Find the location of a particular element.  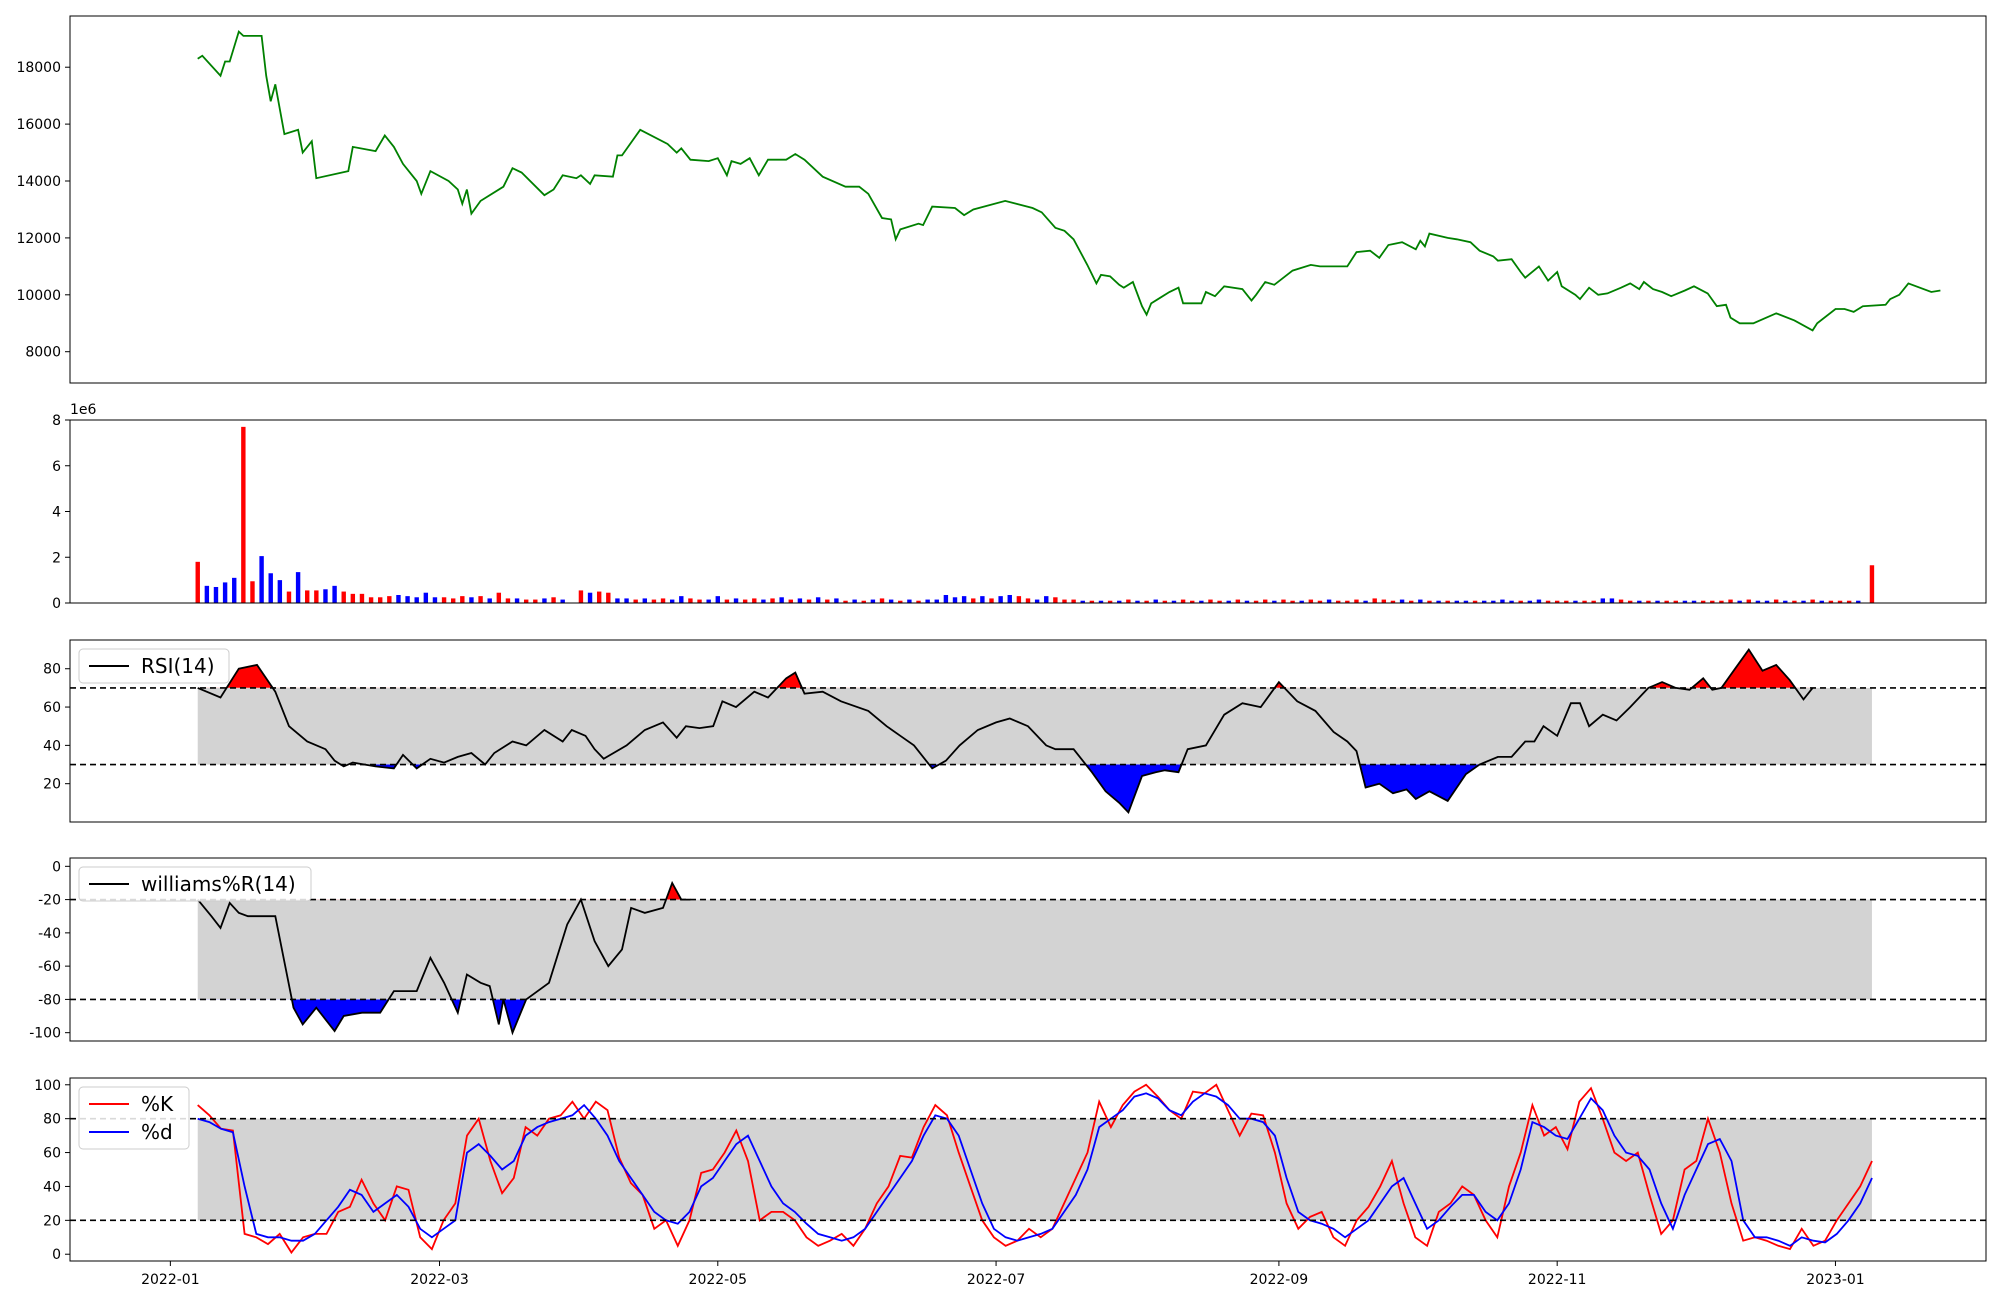

stochastic-ytick-label: 100 is located at coordinates (47, 1086).